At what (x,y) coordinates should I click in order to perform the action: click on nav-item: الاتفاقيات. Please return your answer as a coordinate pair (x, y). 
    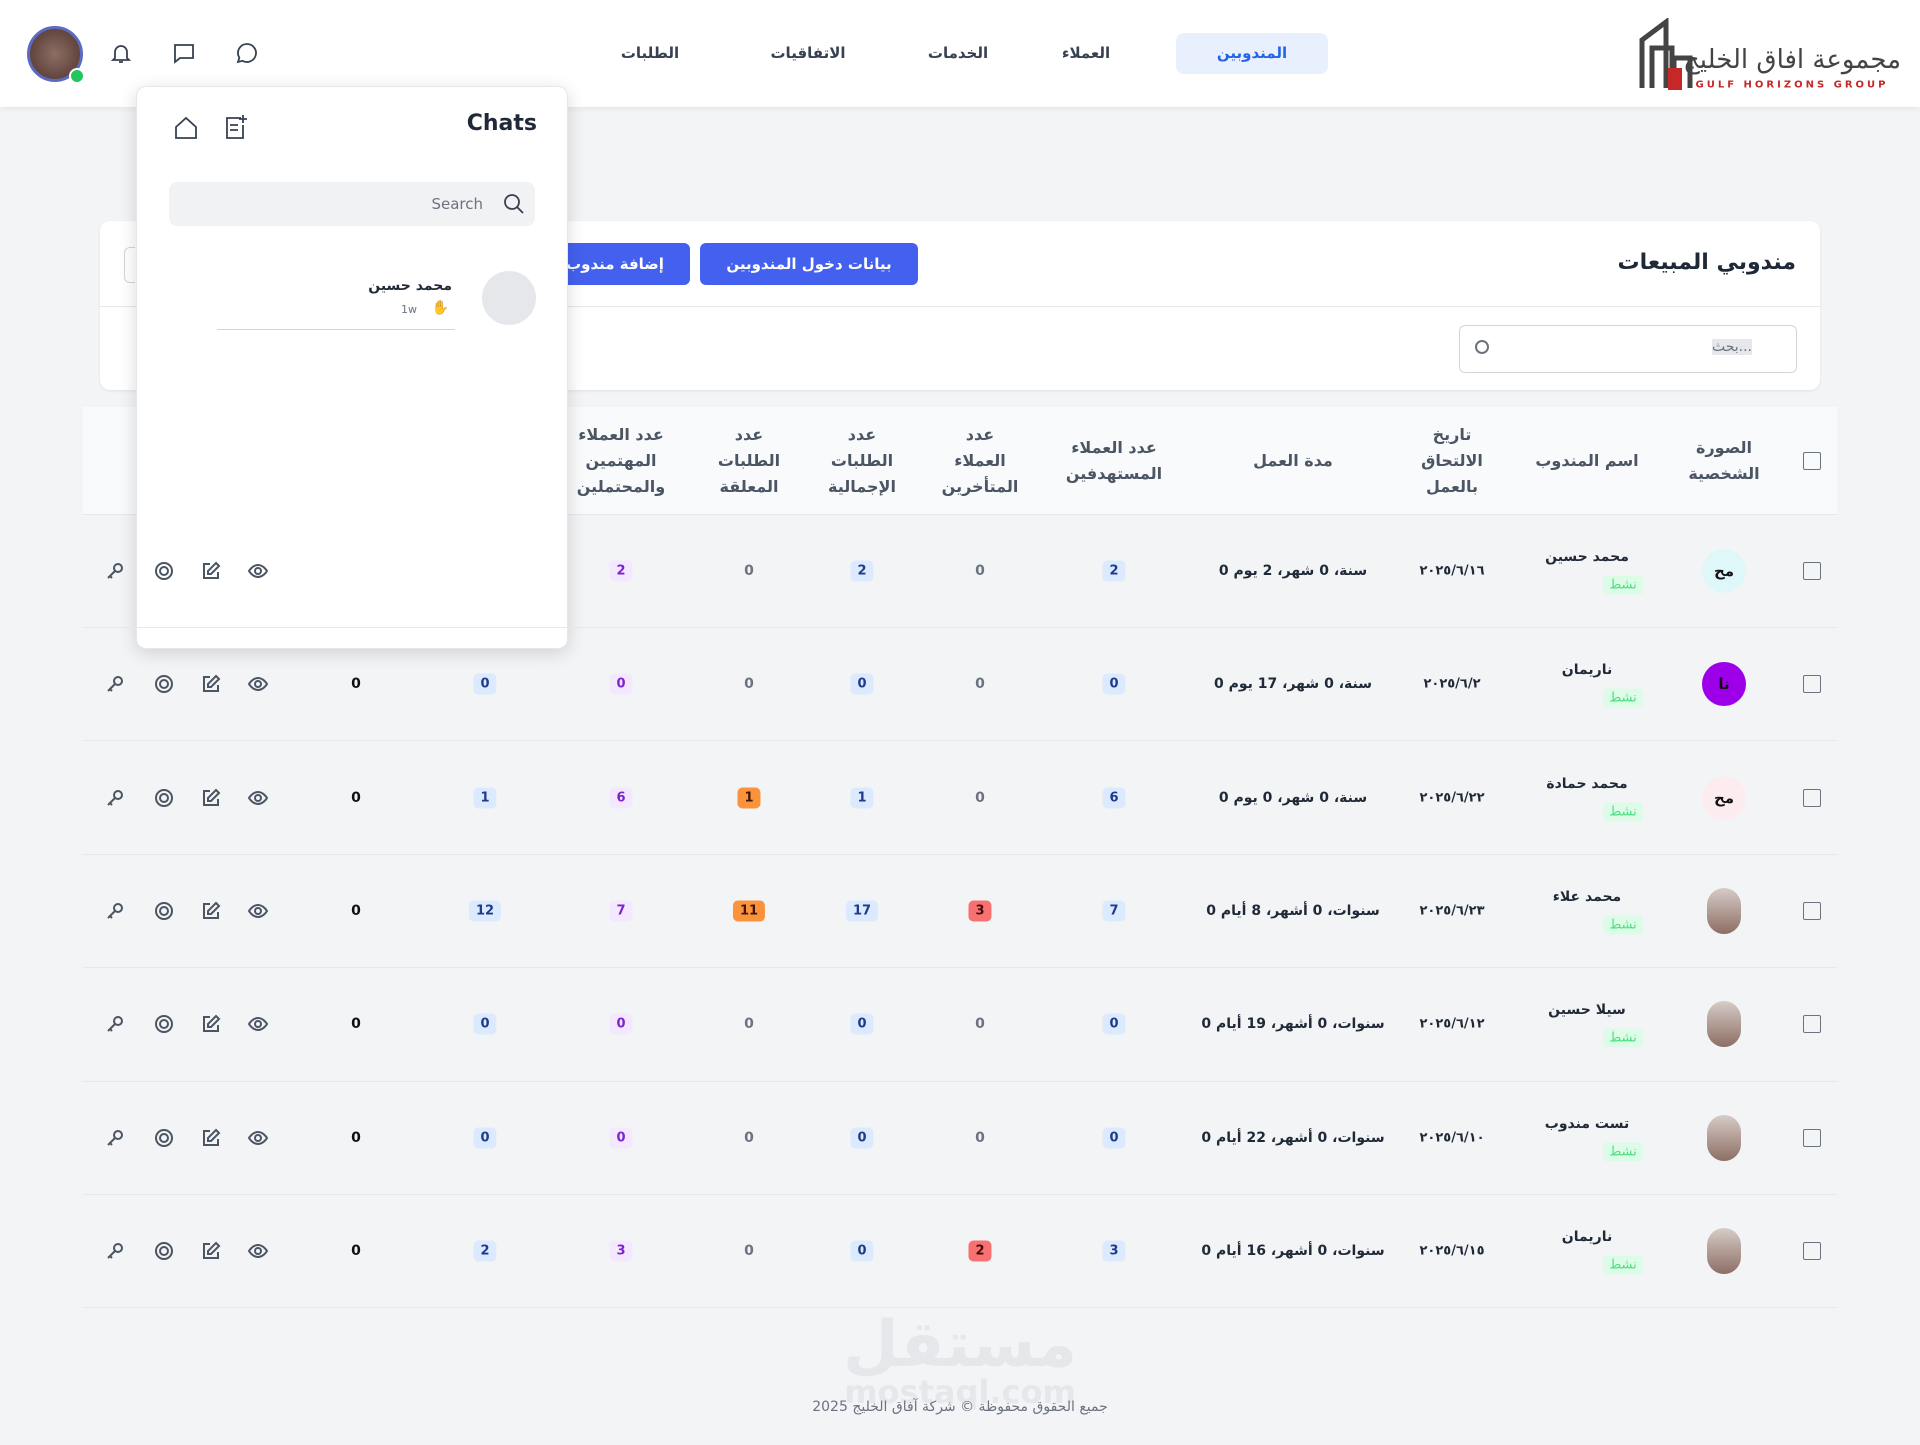
    Looking at the image, I should click on (808, 53).